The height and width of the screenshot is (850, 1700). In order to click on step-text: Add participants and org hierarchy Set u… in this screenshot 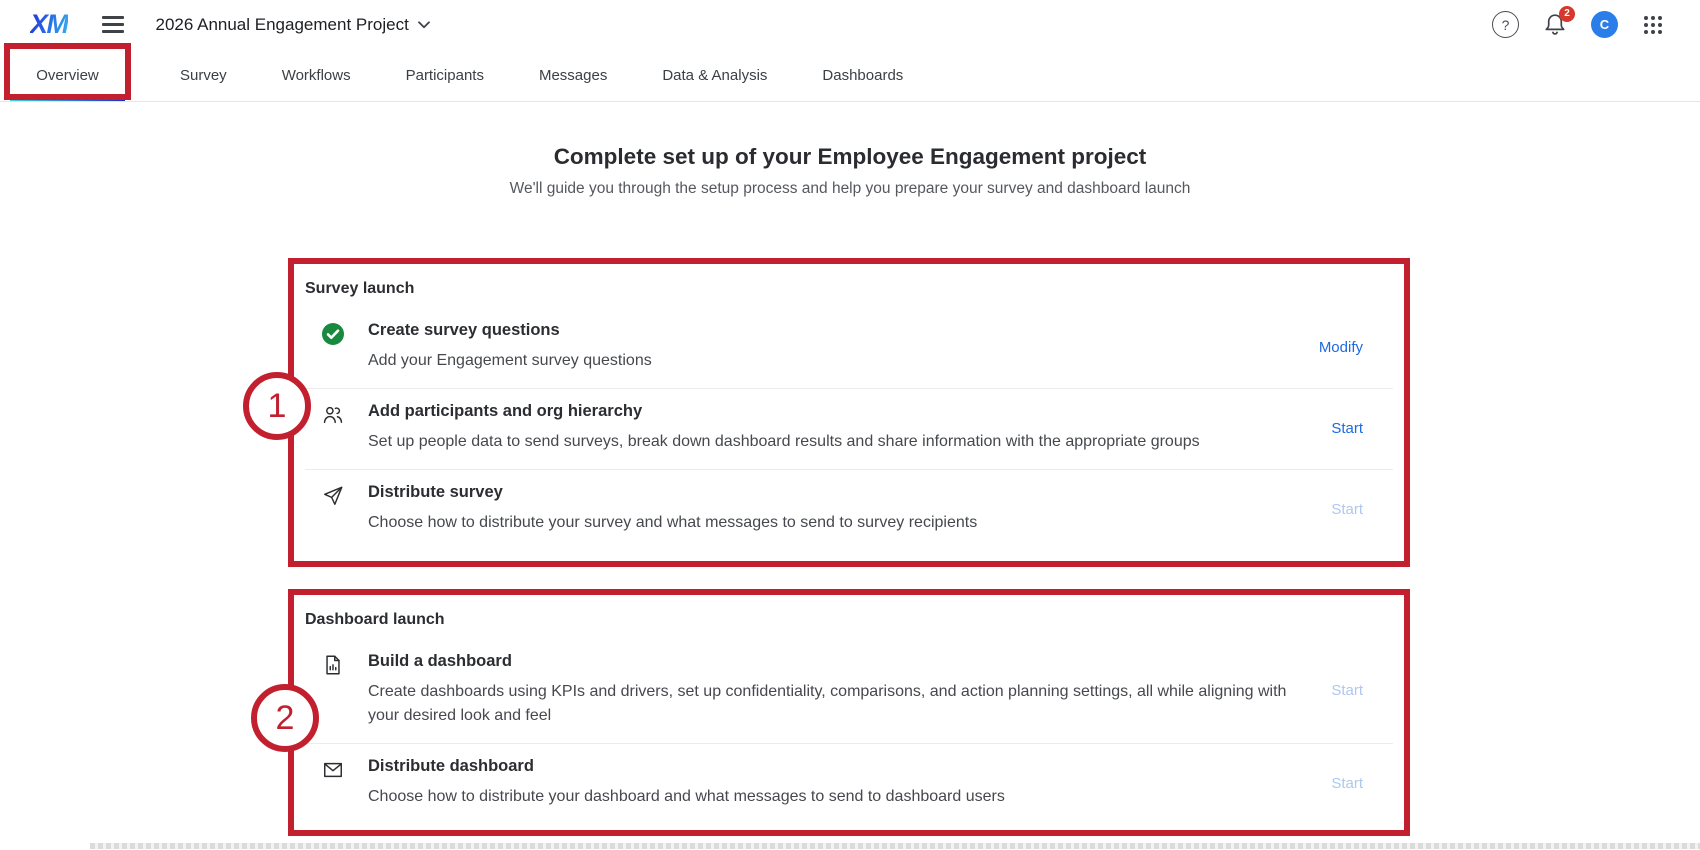, I will do `click(849, 428)`.